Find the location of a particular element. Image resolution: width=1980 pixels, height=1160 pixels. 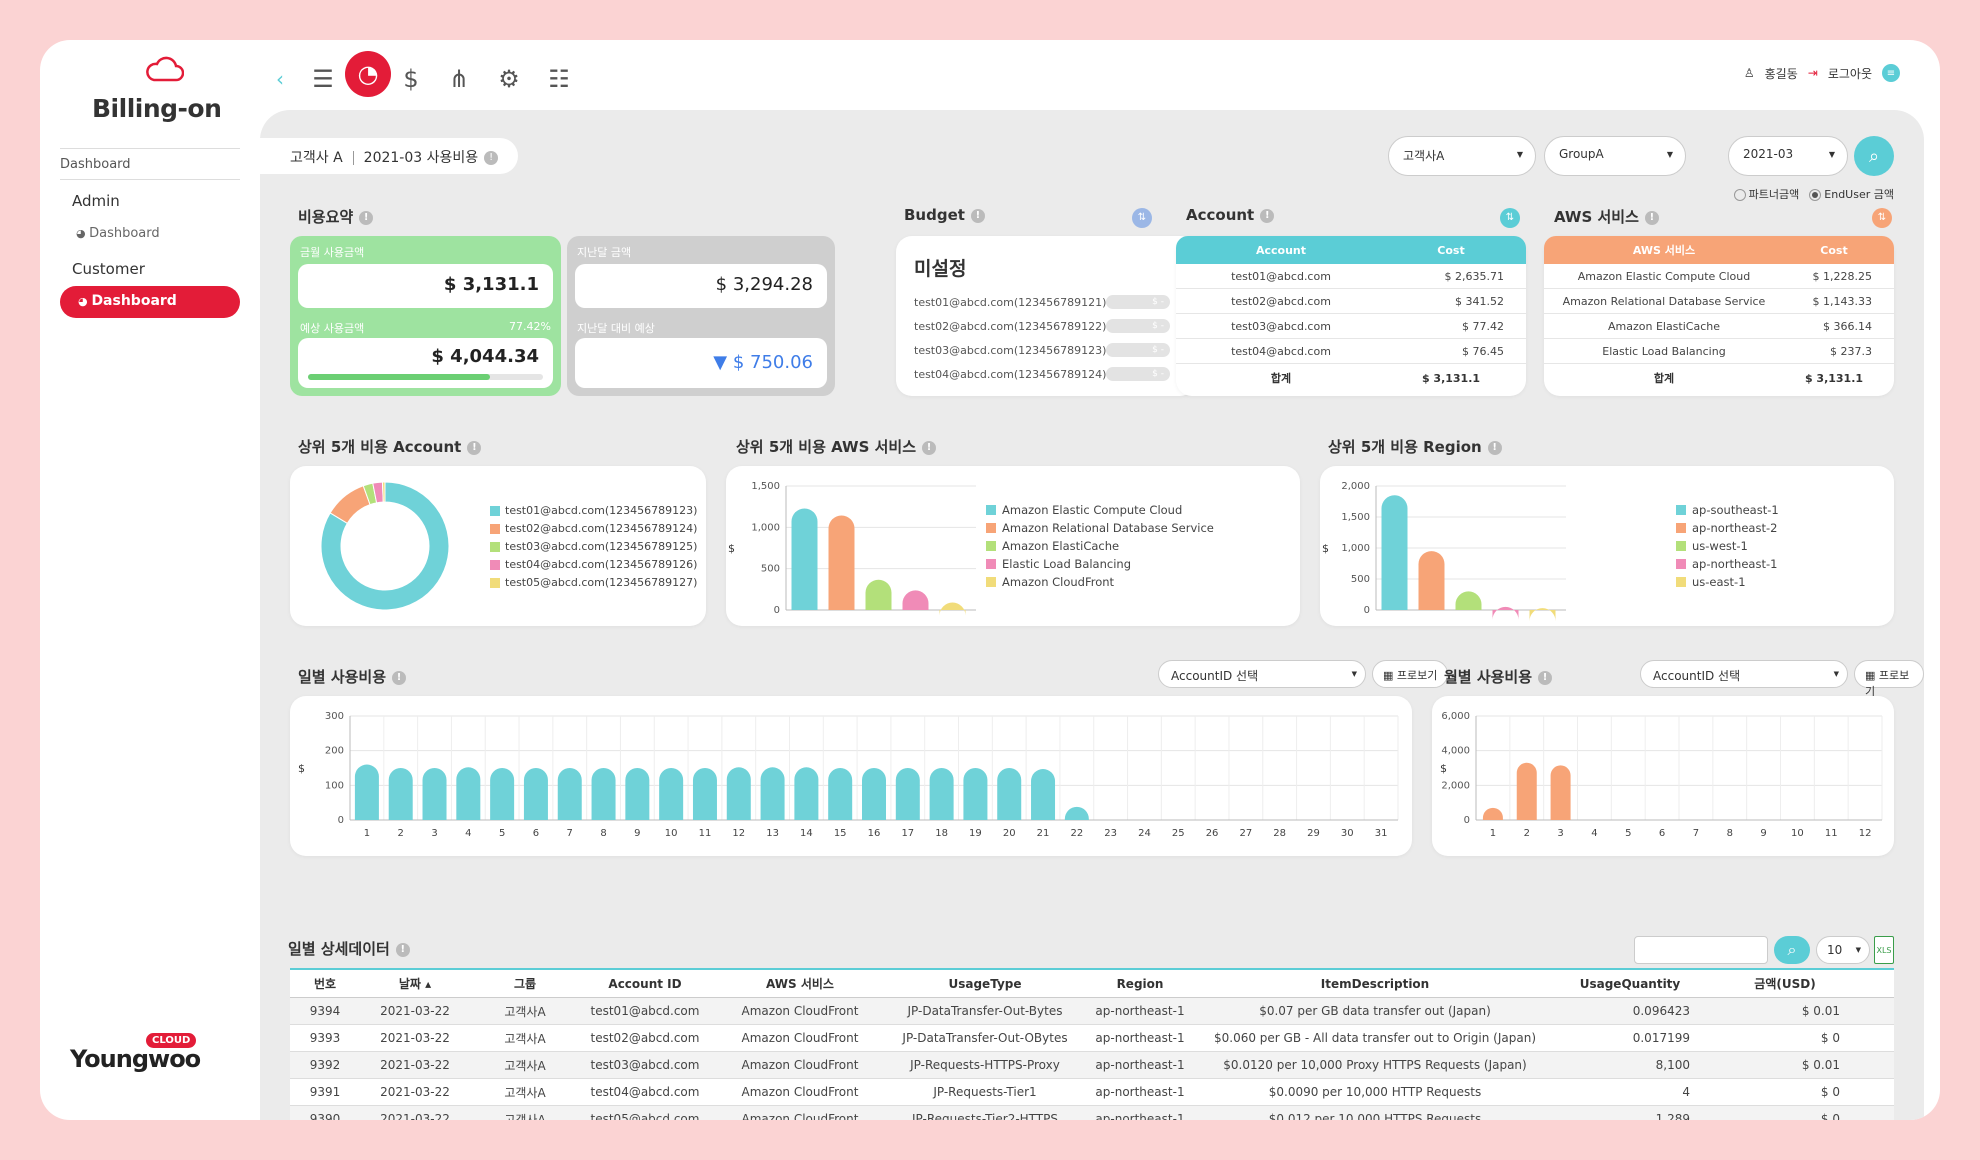

table-cell: 2021-03-22 is located at coordinates (415, 1116).